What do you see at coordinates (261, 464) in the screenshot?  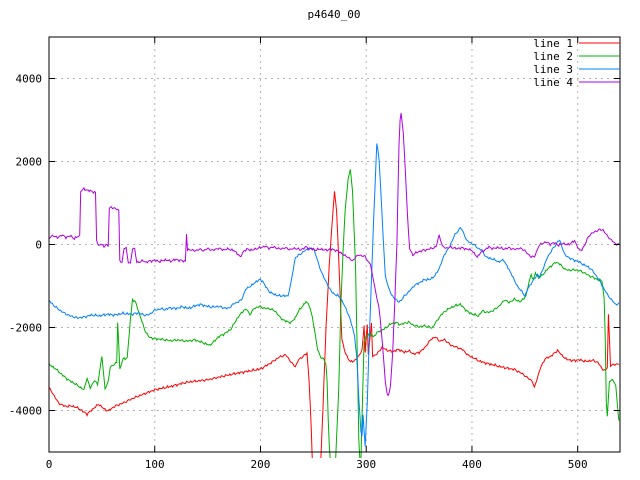 I see `x-tick-label: 200` at bounding box center [261, 464].